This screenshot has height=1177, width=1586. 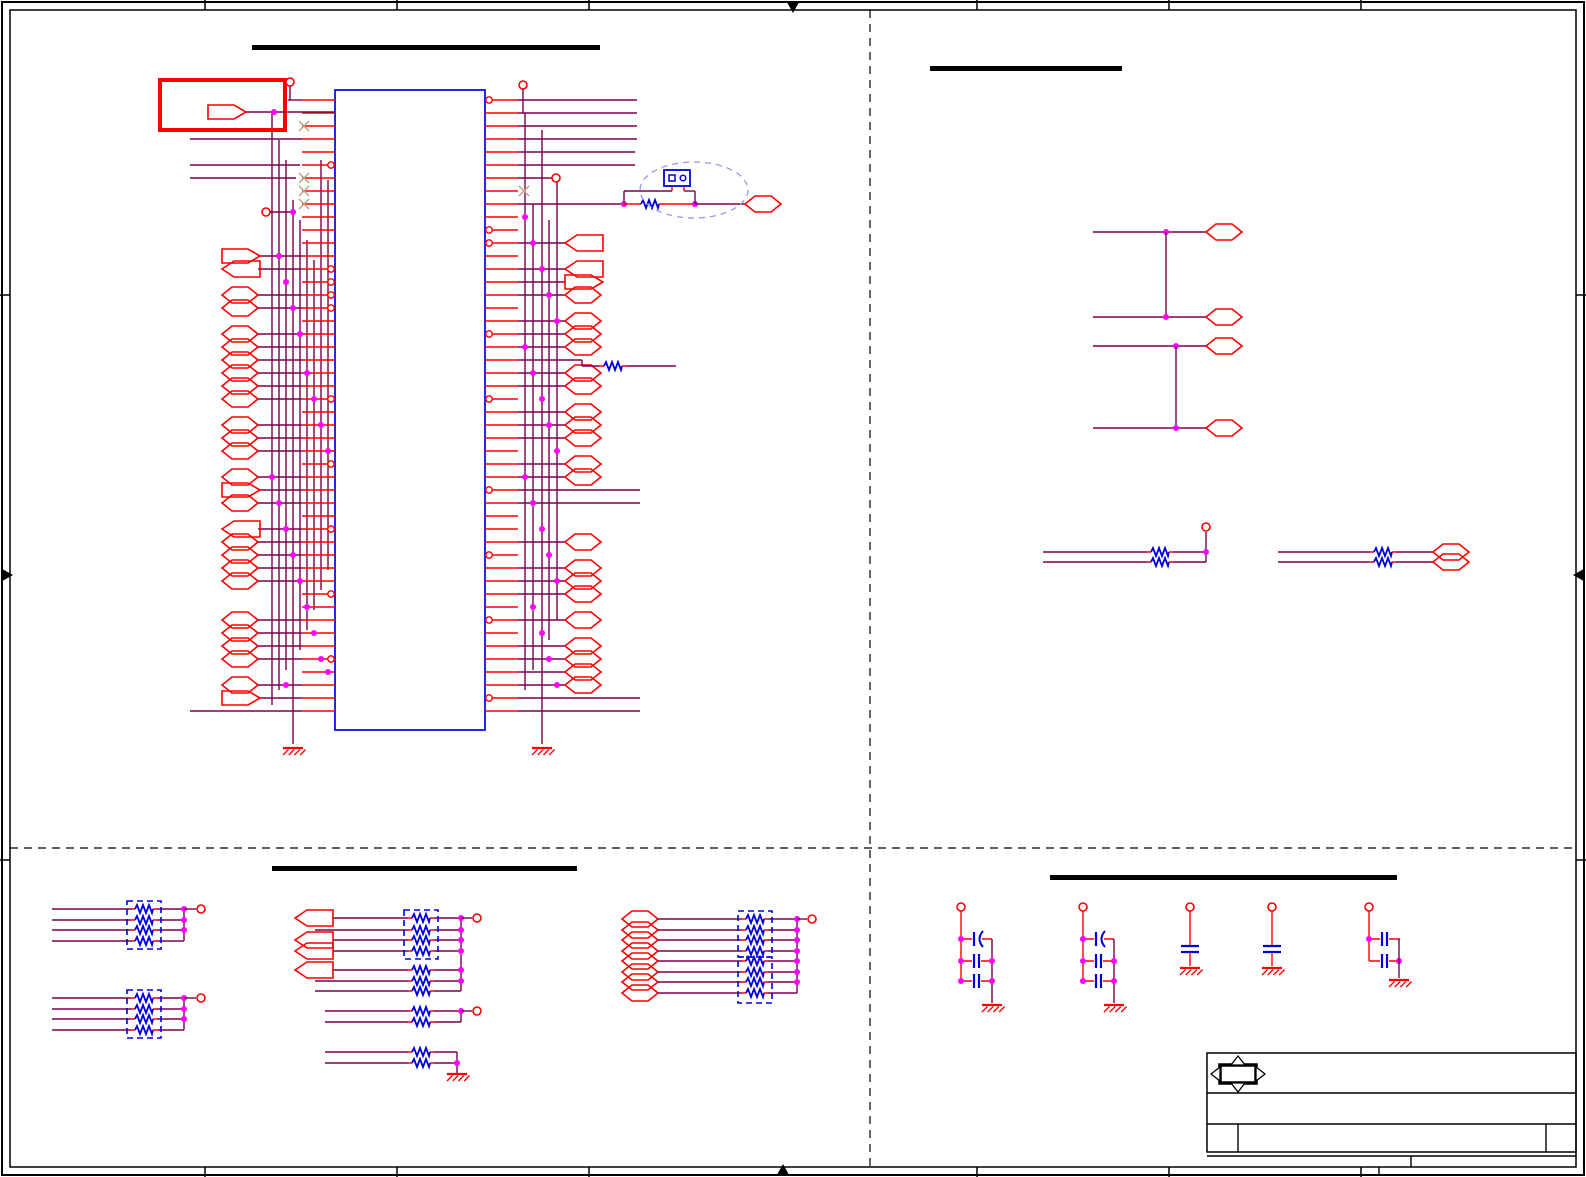 I want to click on main-ic, so click(x=410, y=410).